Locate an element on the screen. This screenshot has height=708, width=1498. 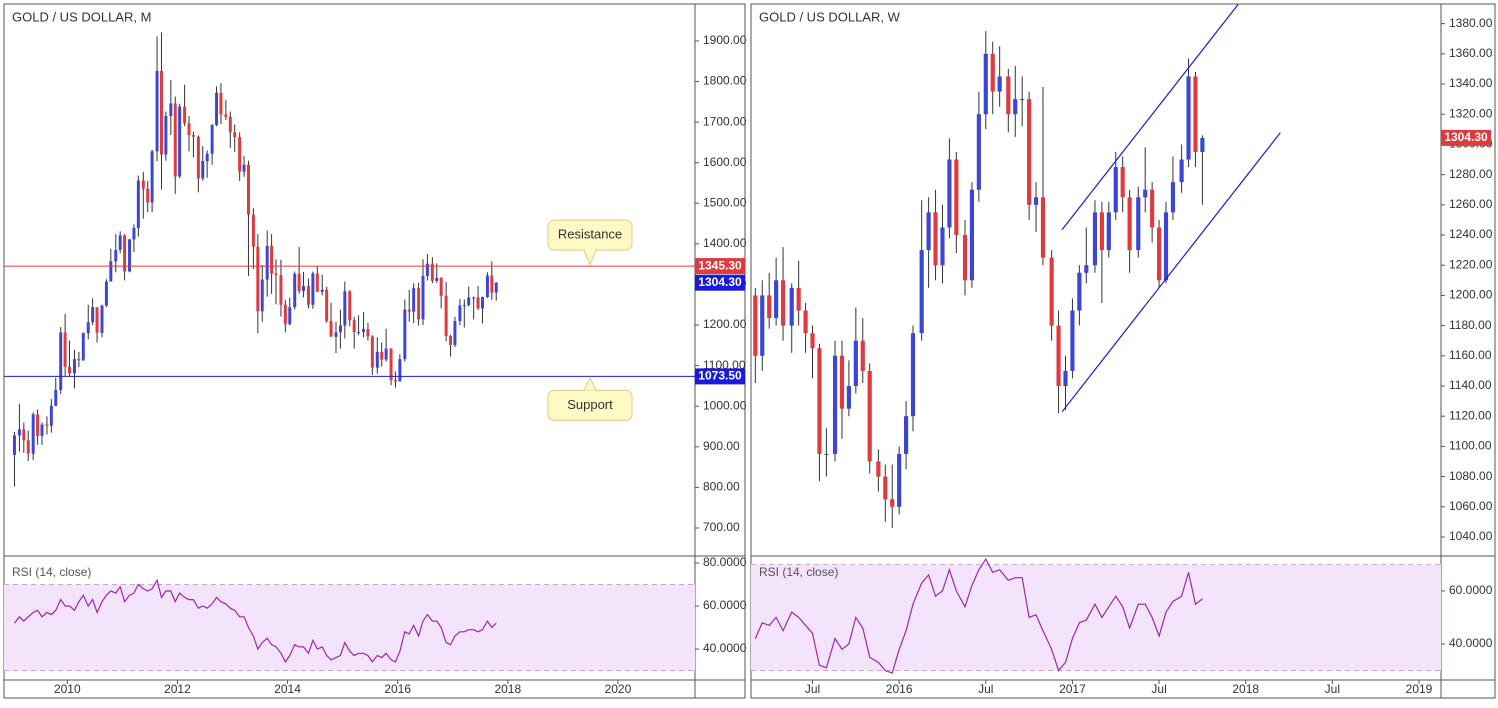
rsi-line is located at coordinates (255, 621).